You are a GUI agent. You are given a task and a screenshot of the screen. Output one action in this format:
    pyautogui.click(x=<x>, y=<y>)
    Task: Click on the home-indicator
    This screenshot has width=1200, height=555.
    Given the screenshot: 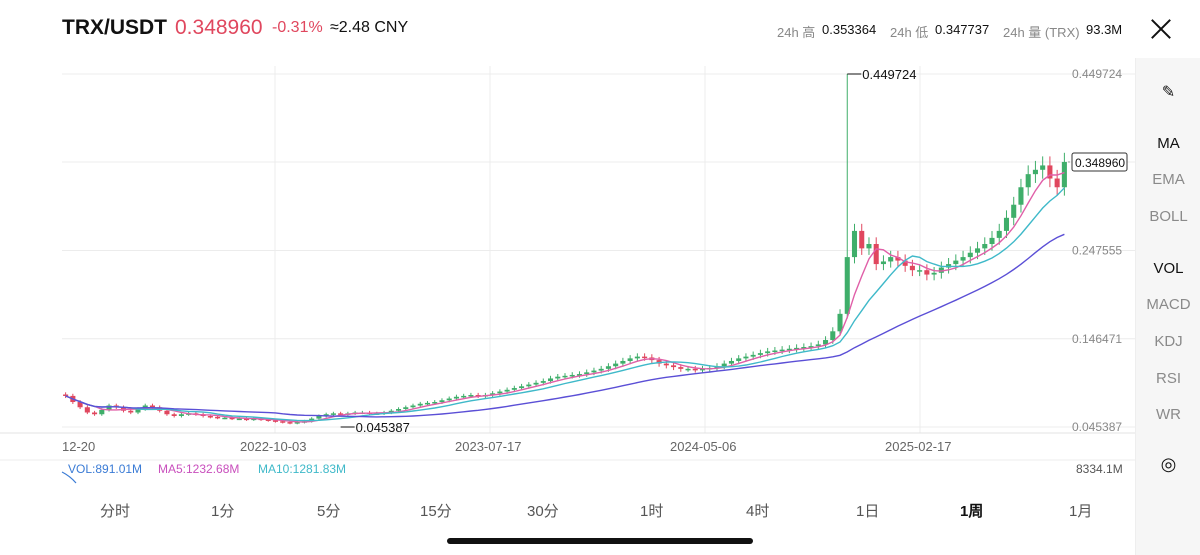 What is the action you would take?
    pyautogui.click(x=600, y=541)
    